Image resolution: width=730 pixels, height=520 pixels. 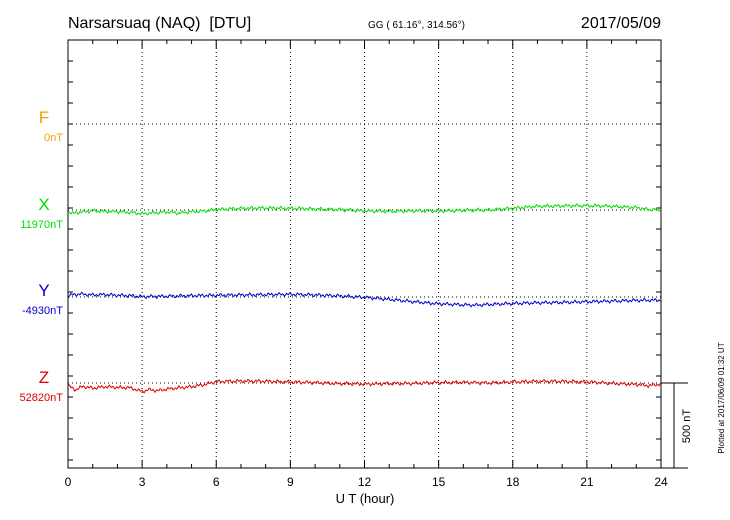 What do you see at coordinates (439, 482) in the screenshot?
I see `x-tick-label: 15` at bounding box center [439, 482].